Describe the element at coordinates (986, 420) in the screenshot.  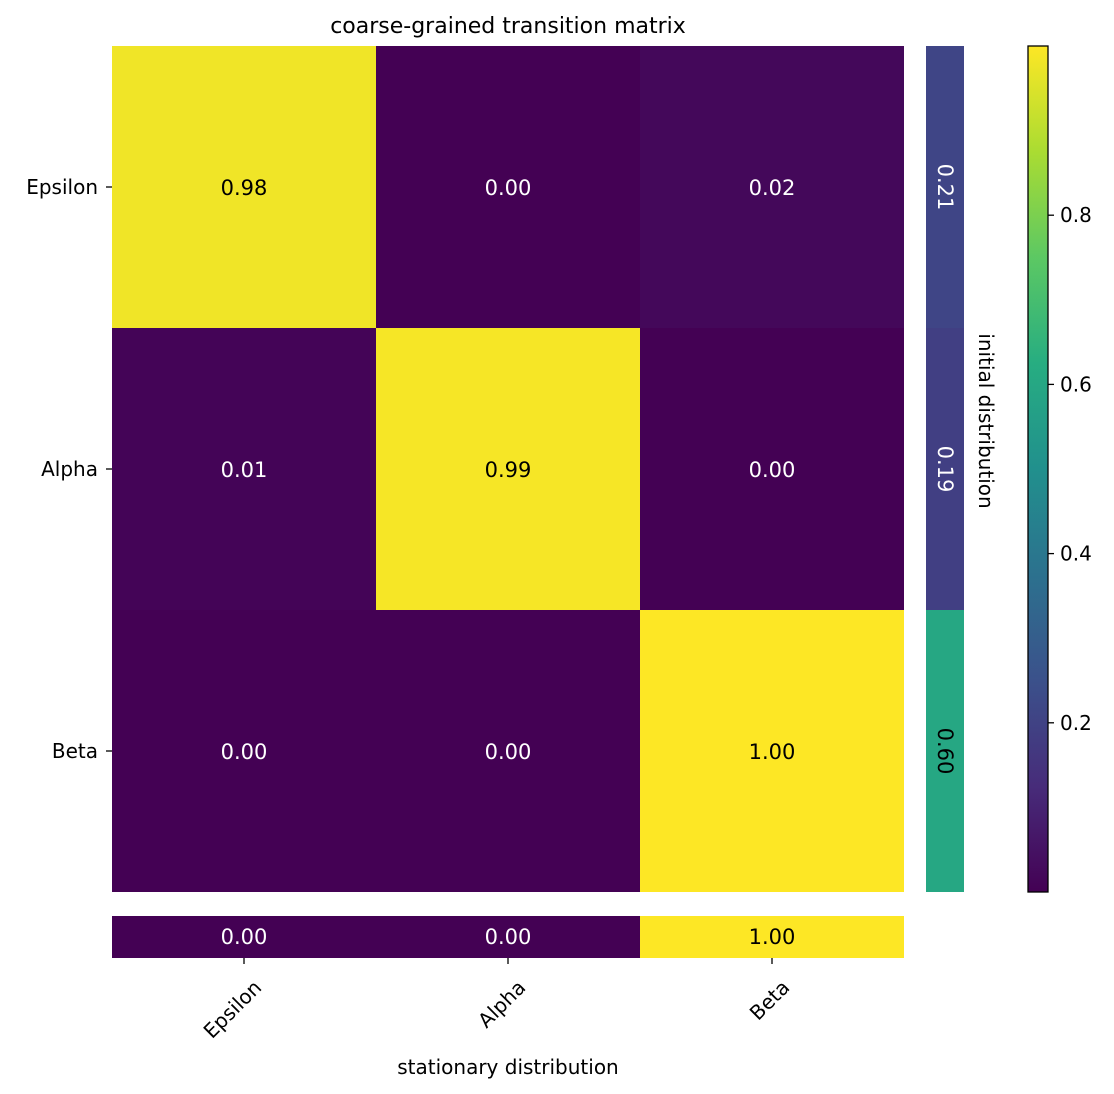
I see `initial-distribution-label: initial distribution` at that location.